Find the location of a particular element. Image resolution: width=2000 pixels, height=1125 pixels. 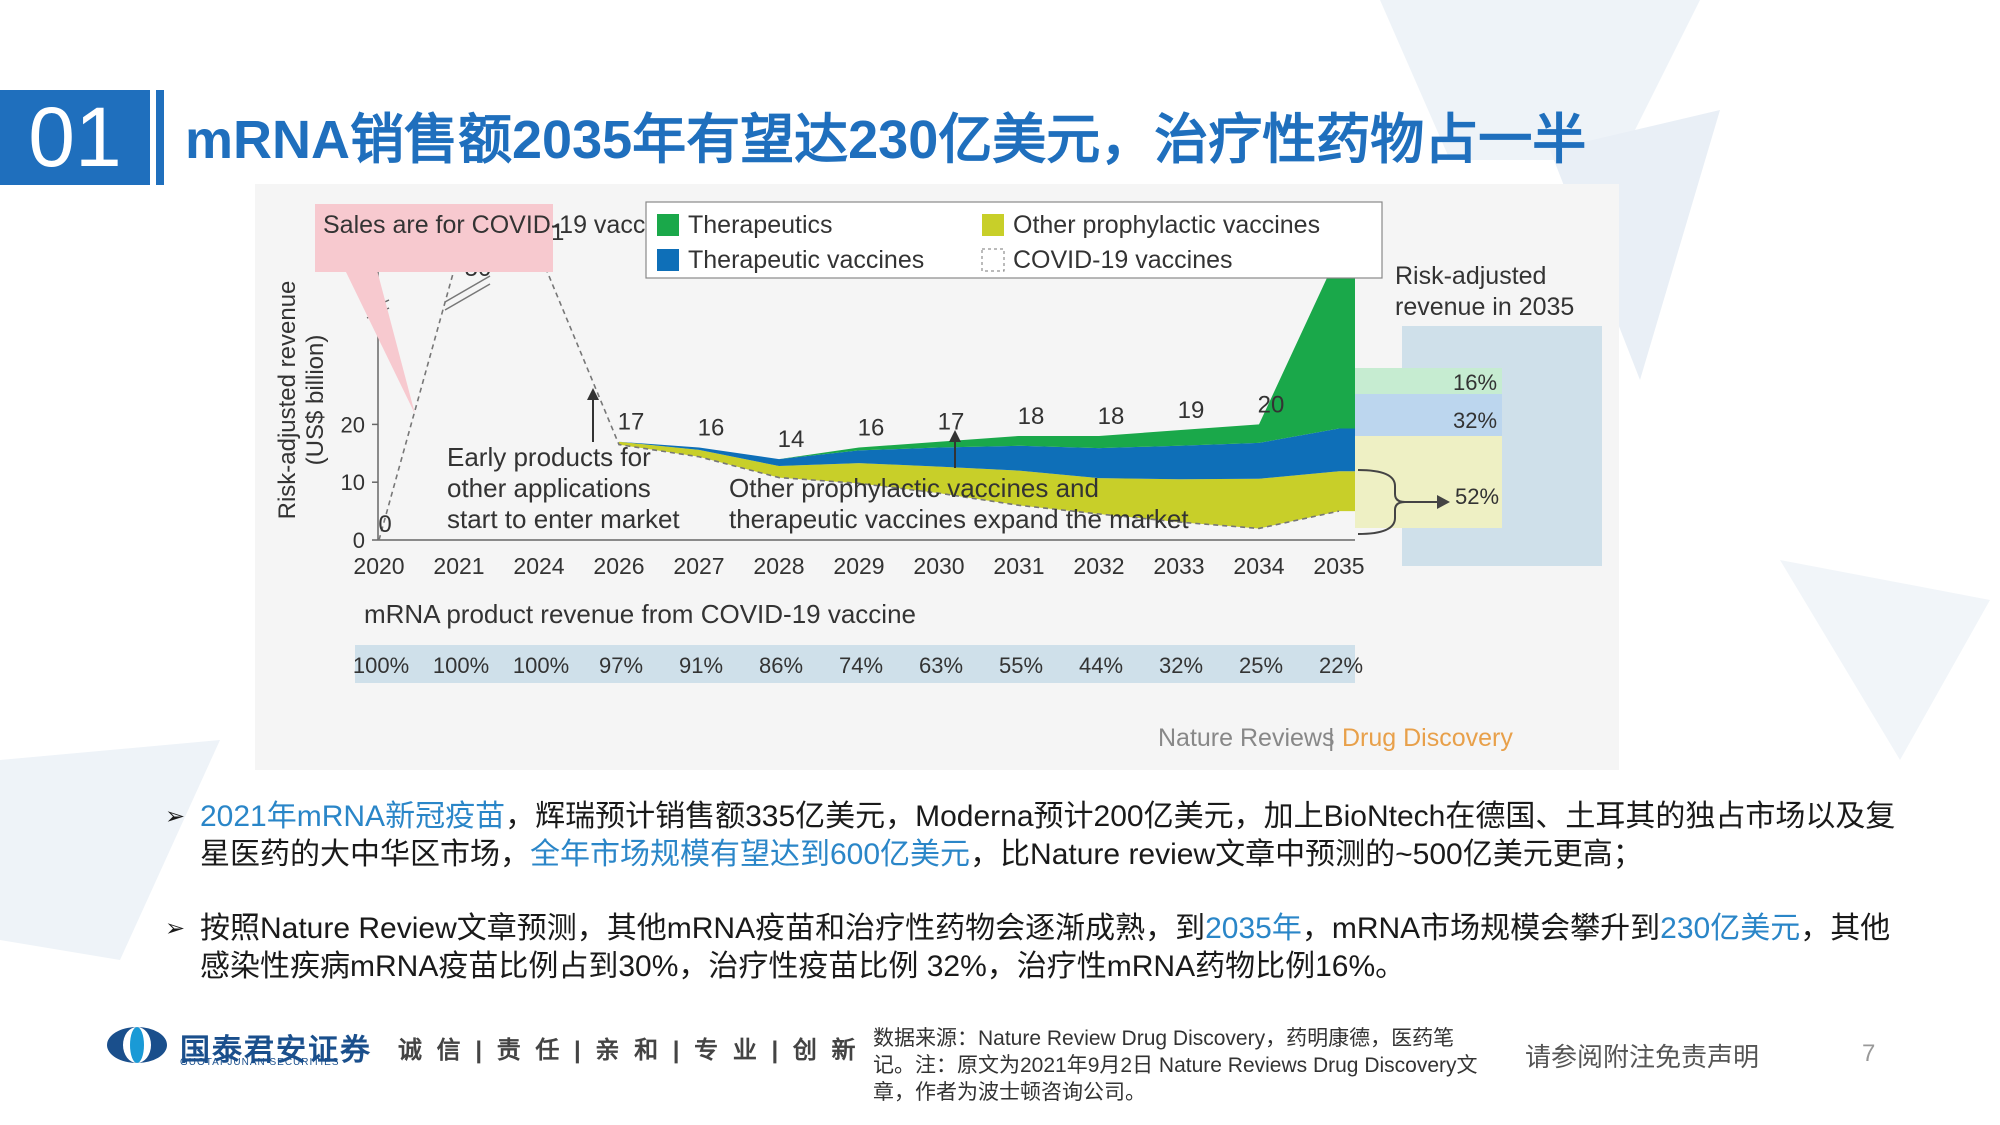

highlight-text: 全年市场规模有望达到600亿美元 is located at coordinates (750, 854).